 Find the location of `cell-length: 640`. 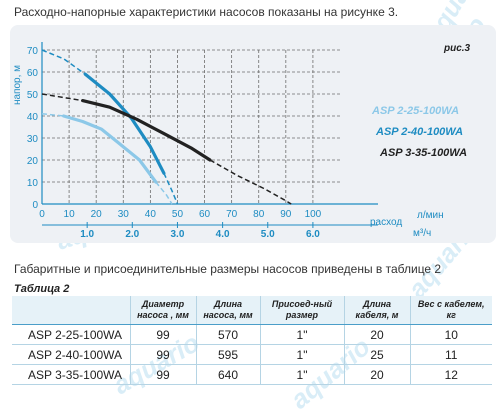

cell-length: 640 is located at coordinates (227, 374).